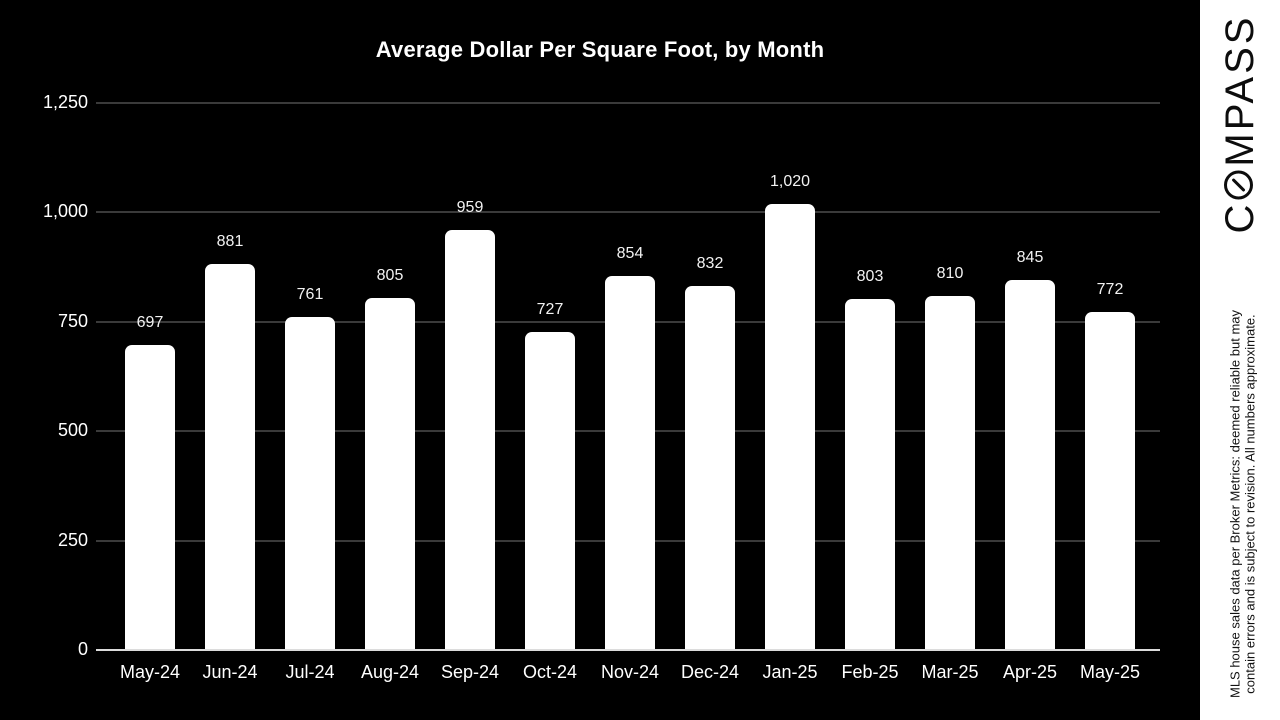 This screenshot has height=720, width=1280. I want to click on bar-group: 810, so click(950, 376).